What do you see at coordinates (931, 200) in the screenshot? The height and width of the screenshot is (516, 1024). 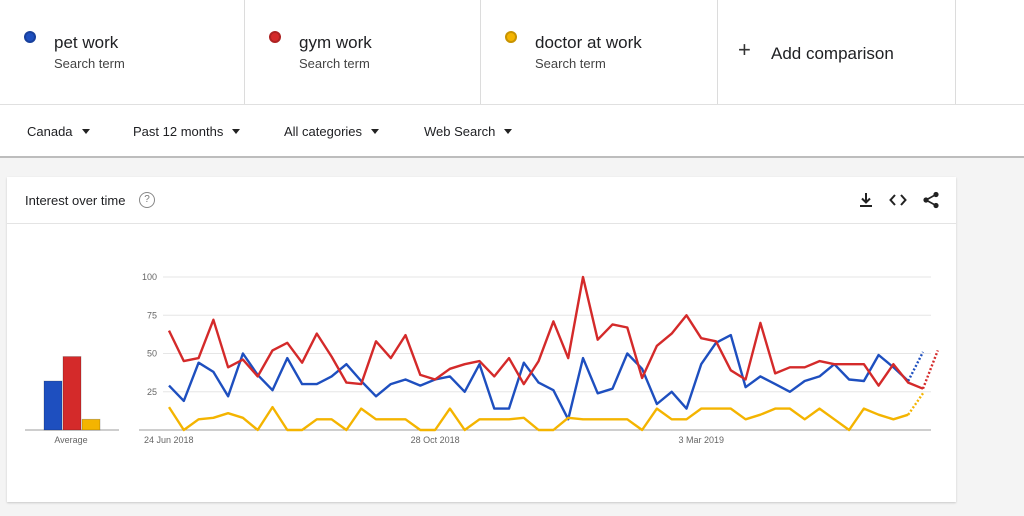 I see `share-icon` at bounding box center [931, 200].